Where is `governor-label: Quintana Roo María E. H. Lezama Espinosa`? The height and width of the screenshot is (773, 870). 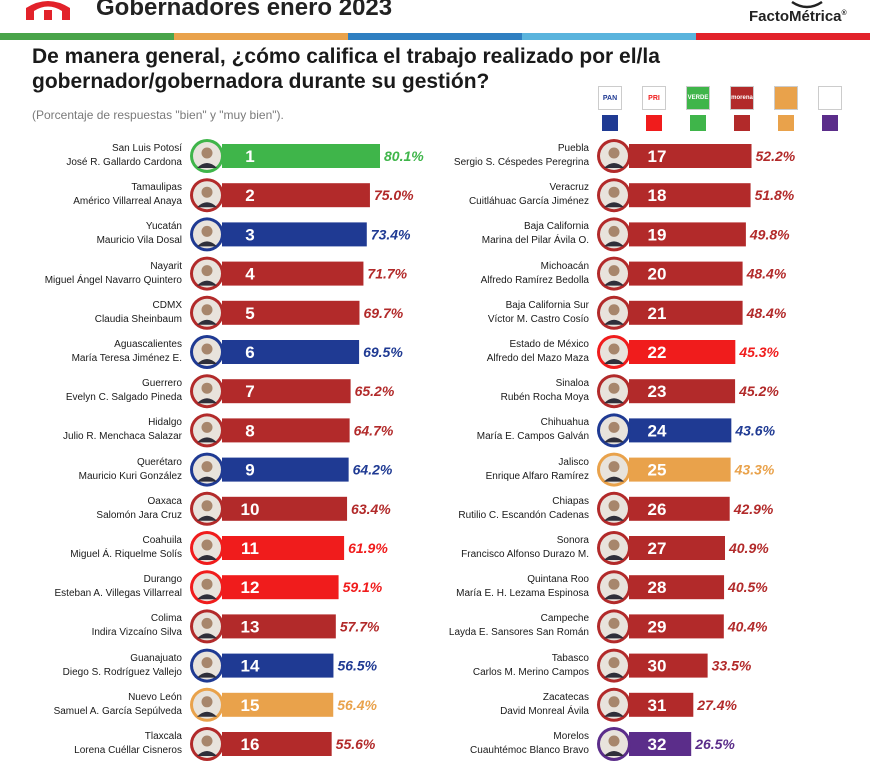
governor-label: Quintana Roo María E. H. Lezama Espinosa is located at coordinates (522, 587).